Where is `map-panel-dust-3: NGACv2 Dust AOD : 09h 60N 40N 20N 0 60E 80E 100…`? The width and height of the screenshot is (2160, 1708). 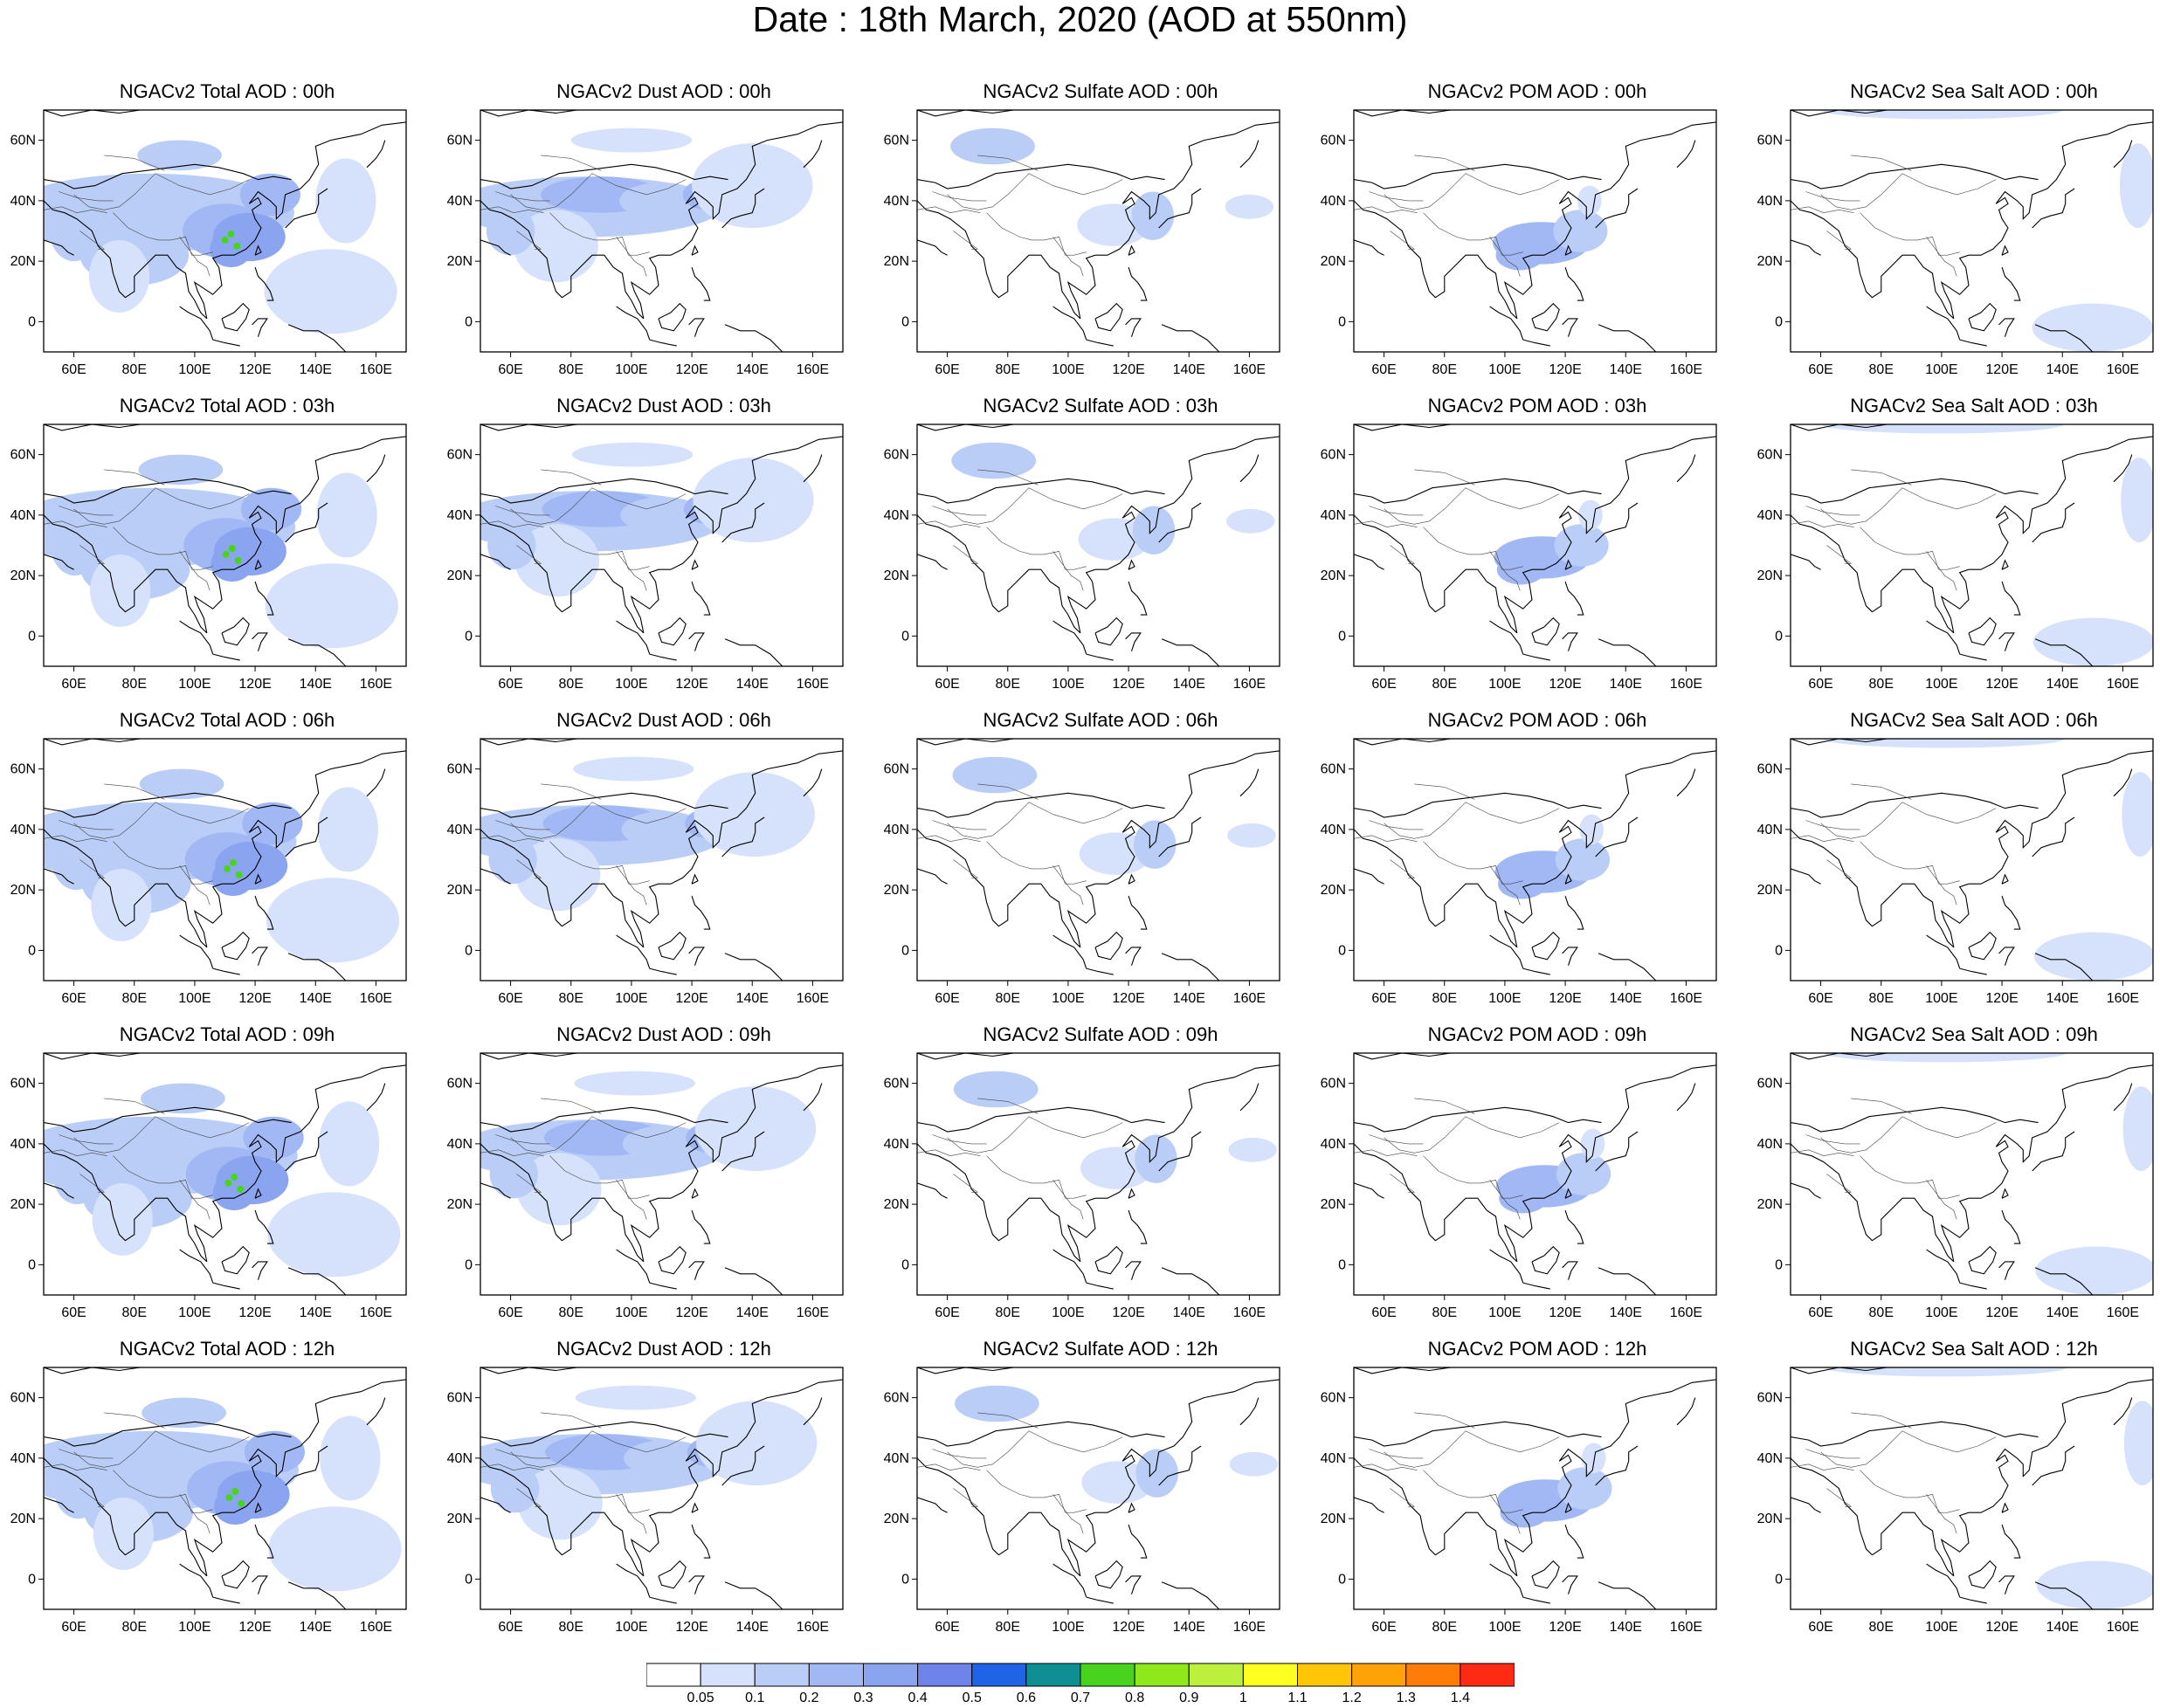
map-panel-dust-3: NGACv2 Dust AOD : 09h 60N 40N 20N 0 60E 80E 100… is located at coordinates (682, 1171).